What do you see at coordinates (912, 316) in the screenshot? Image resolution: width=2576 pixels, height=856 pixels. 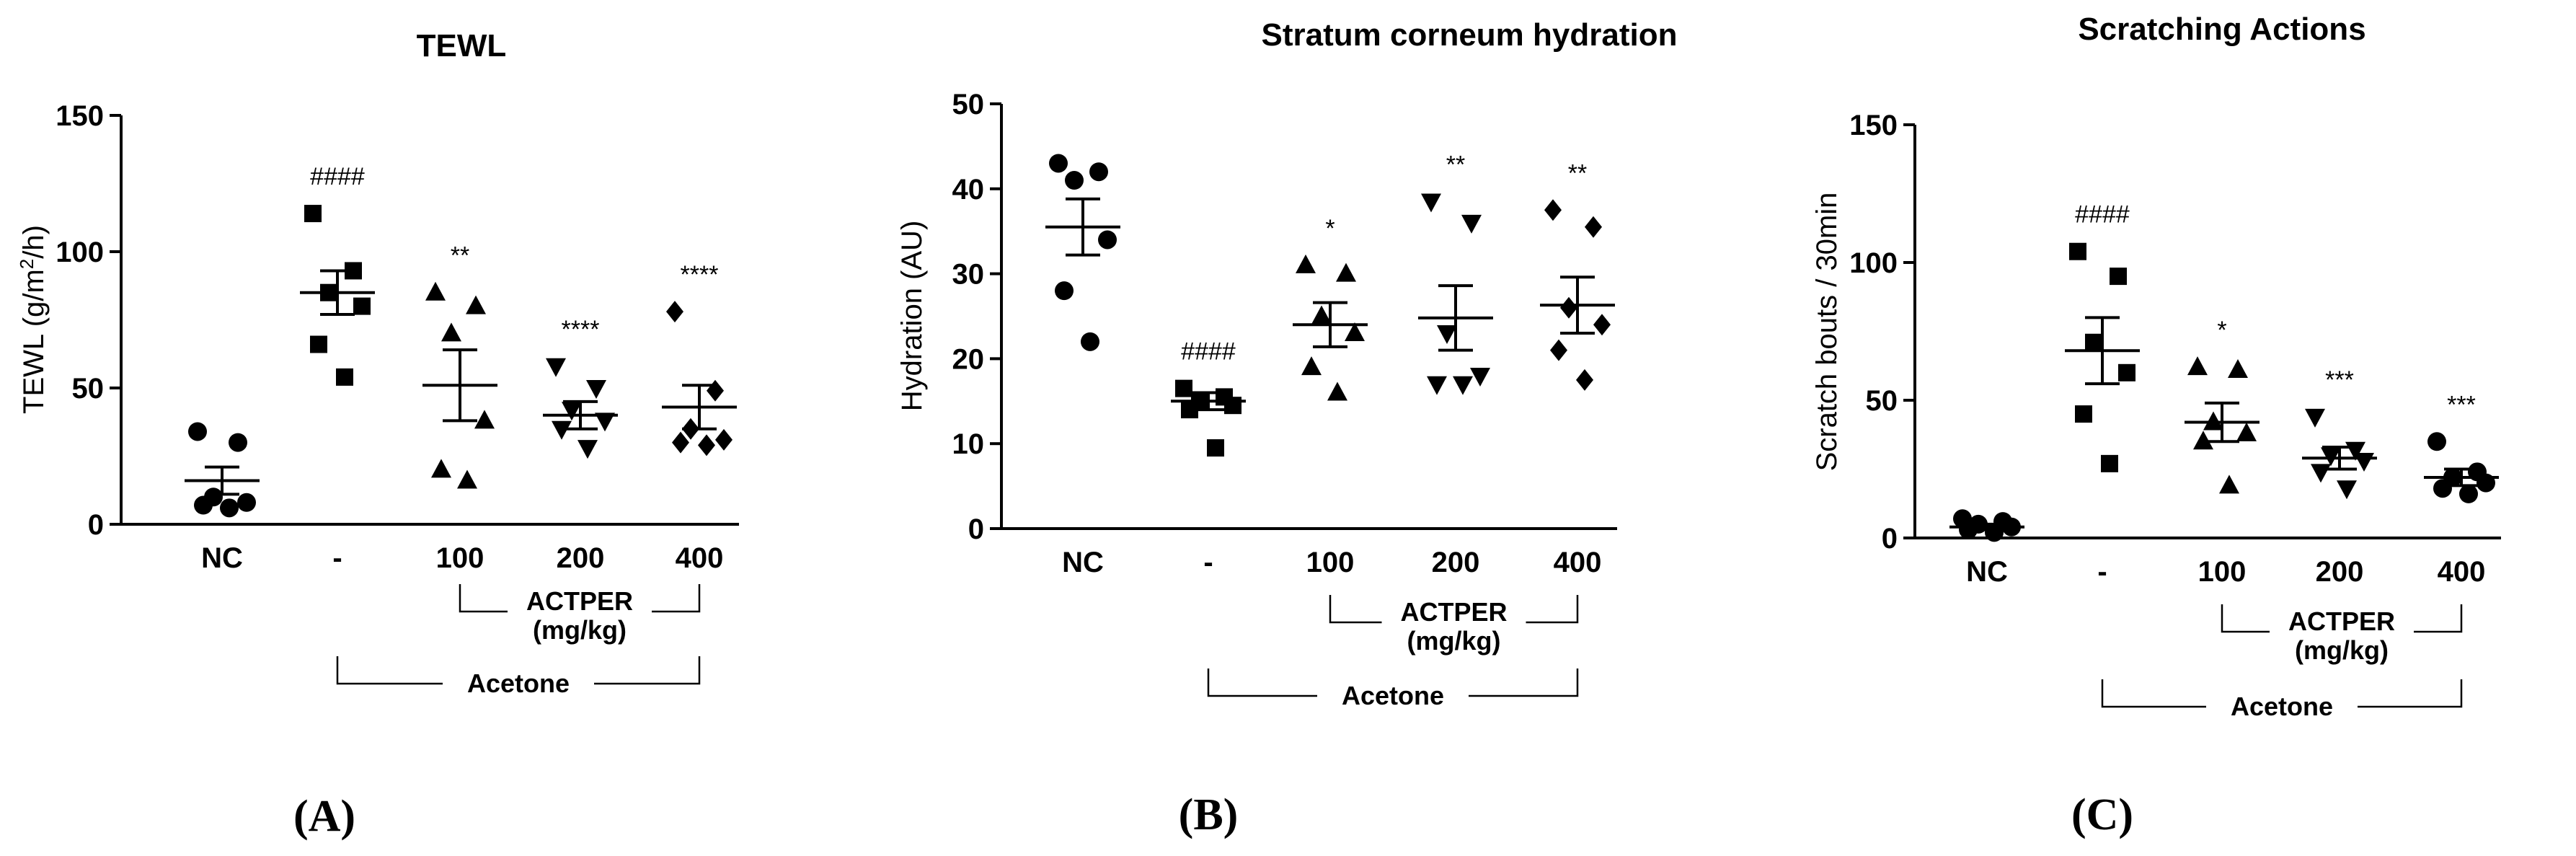 I see `y-axis-label-text: Hydration (AU)` at bounding box center [912, 316].